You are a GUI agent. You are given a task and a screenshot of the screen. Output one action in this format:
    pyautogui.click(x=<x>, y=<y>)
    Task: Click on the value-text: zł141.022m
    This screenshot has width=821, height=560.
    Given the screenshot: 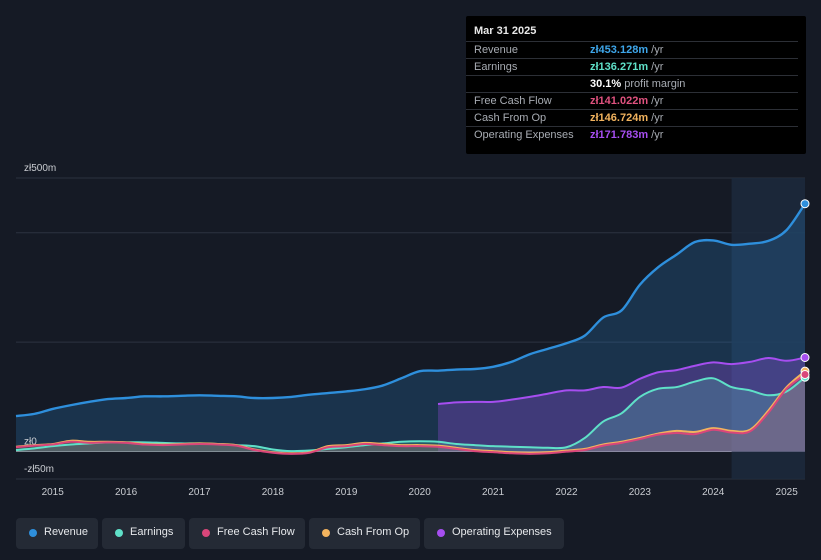 What is the action you would take?
    pyautogui.click(x=619, y=101)
    